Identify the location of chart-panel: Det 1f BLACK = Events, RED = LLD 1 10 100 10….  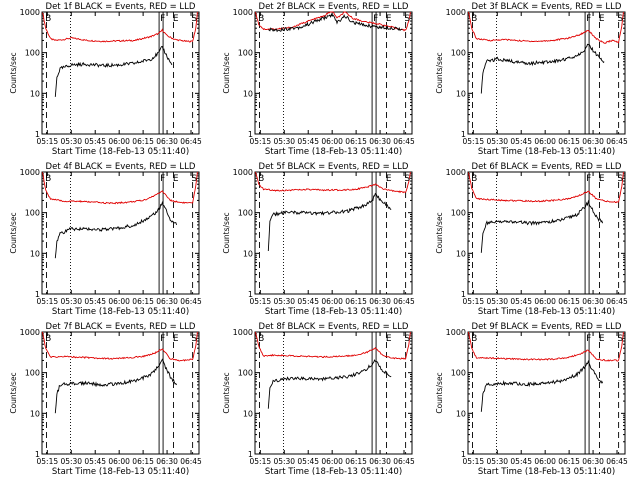
(105, 79).